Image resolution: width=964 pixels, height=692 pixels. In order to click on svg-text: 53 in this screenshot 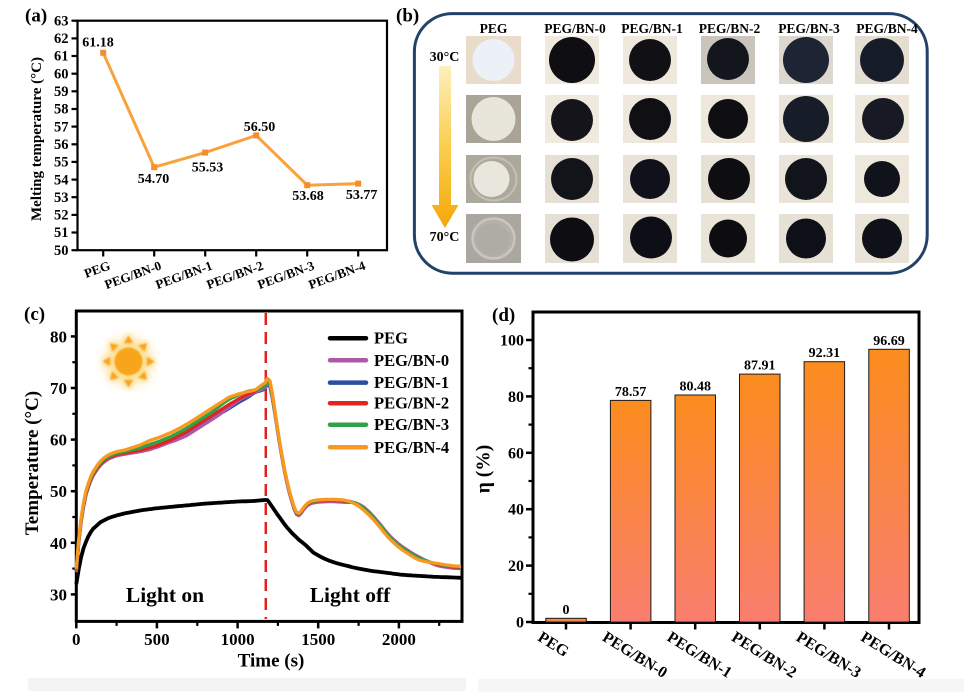, I will do `click(61, 198)`.